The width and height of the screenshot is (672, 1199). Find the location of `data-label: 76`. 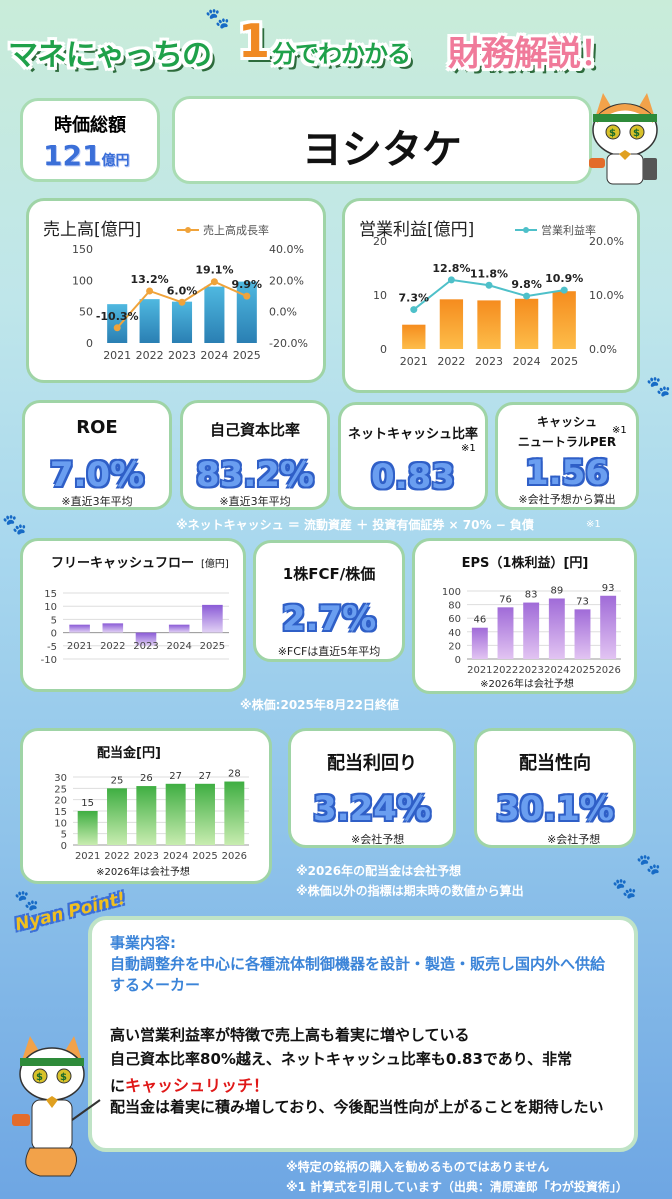

data-label: 76 is located at coordinates (505, 599).